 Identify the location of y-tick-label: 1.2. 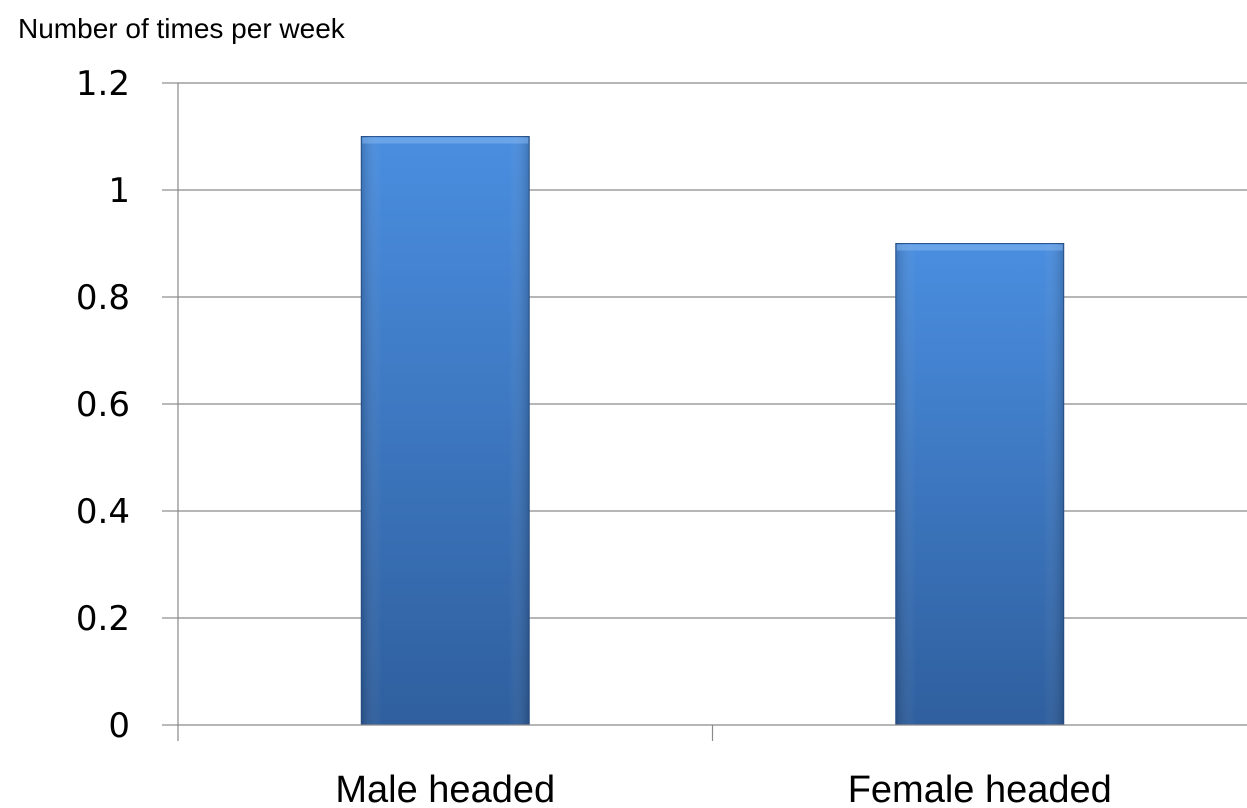
(103, 84).